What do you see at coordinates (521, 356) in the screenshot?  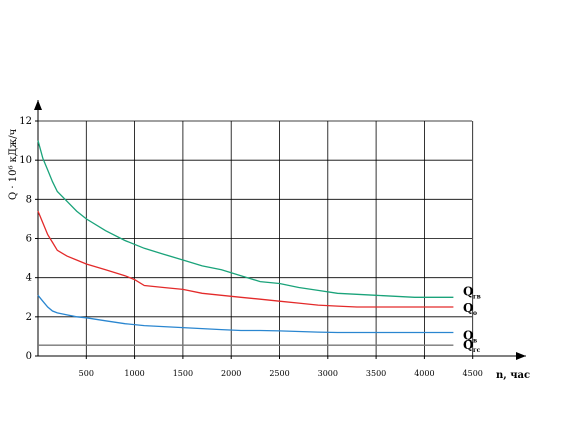 I see `x-axis-arrow` at bounding box center [521, 356].